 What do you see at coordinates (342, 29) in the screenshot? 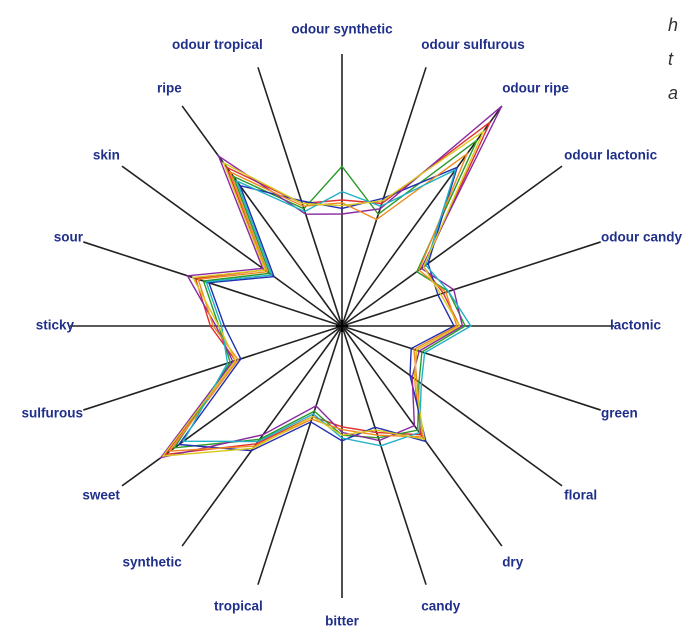
I see `axis-label: odour synthetic` at bounding box center [342, 29].